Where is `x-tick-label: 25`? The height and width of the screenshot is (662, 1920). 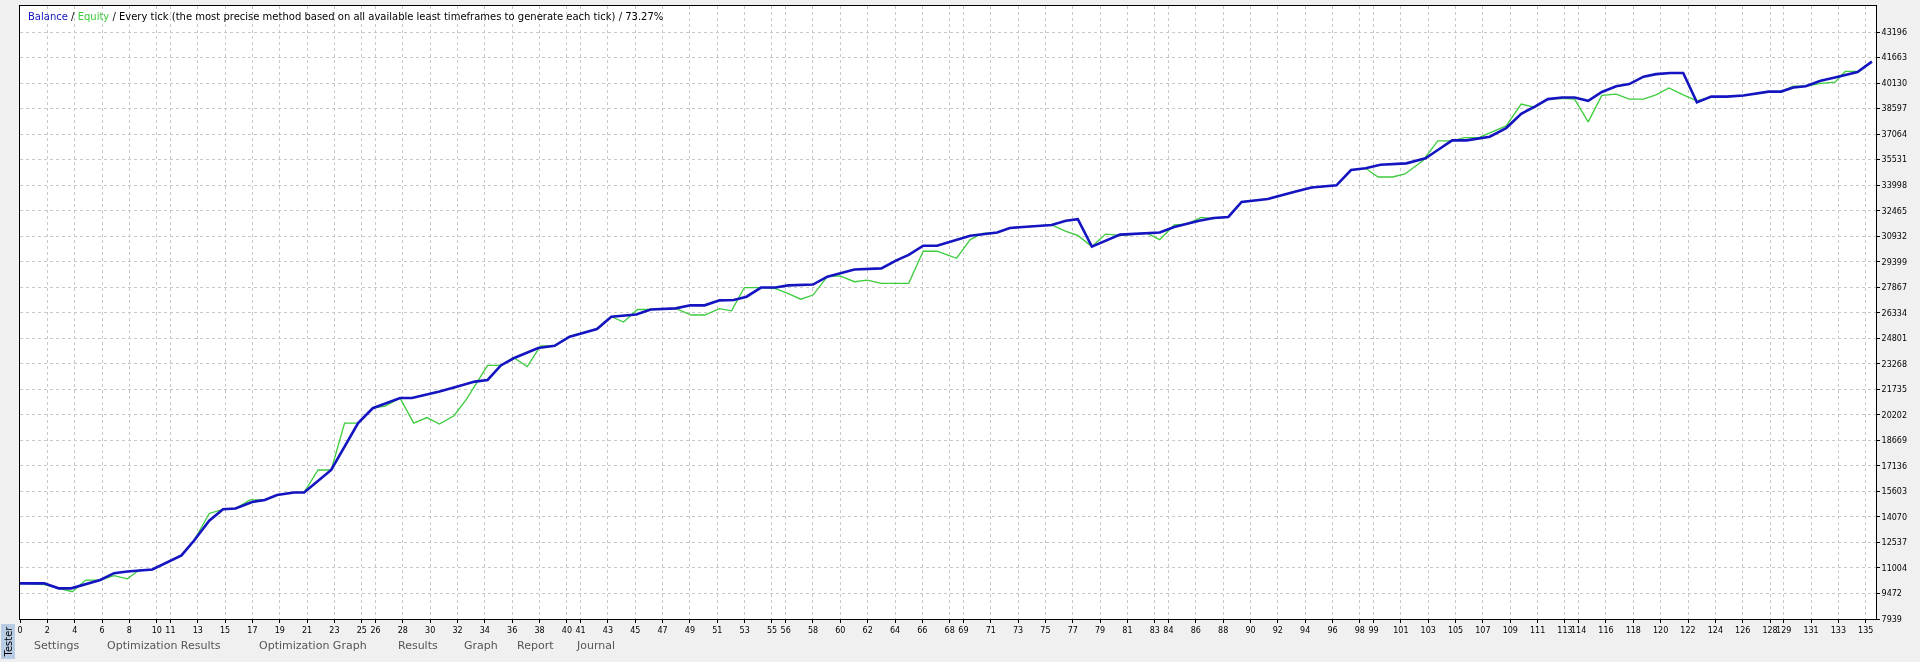 x-tick-label: 25 is located at coordinates (361, 630).